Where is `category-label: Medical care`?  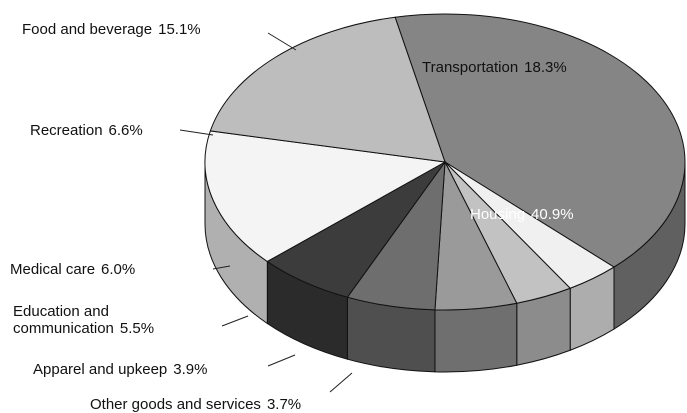
category-label: Medical care is located at coordinates (53, 269).